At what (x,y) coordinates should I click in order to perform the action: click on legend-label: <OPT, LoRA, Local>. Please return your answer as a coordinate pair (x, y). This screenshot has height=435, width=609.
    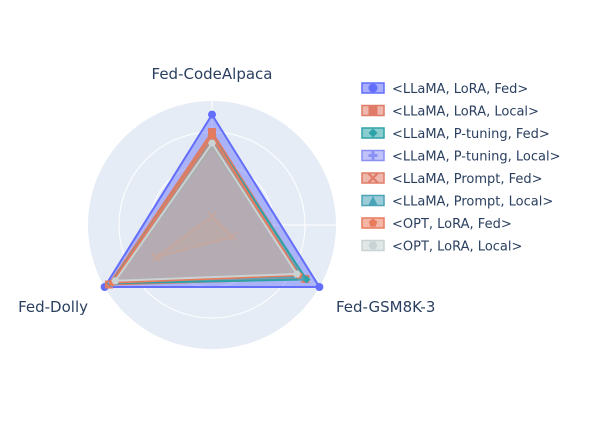
    Looking at the image, I should click on (457, 247).